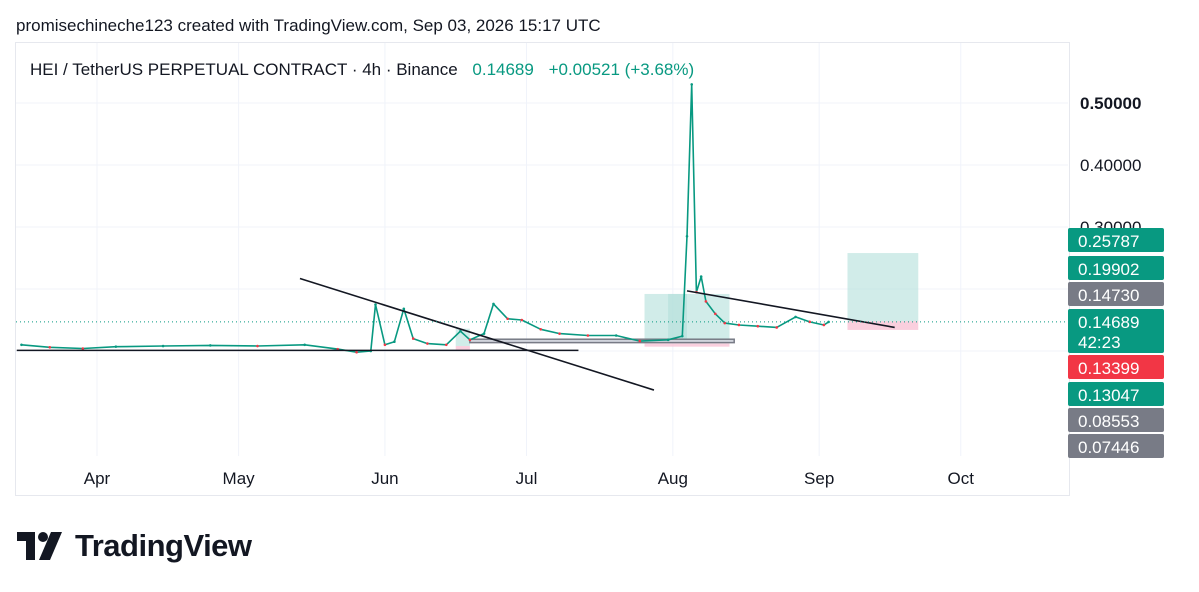 Image resolution: width=1199 pixels, height=592 pixels. What do you see at coordinates (1110, 103) in the screenshot?
I see `y-tick-label: 0.50000` at bounding box center [1110, 103].